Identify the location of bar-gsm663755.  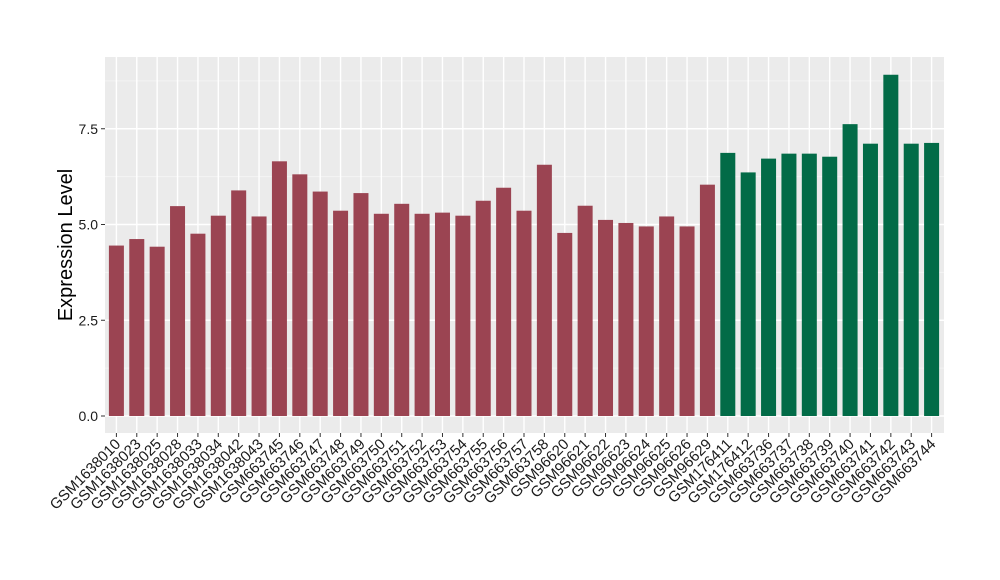
(483, 308).